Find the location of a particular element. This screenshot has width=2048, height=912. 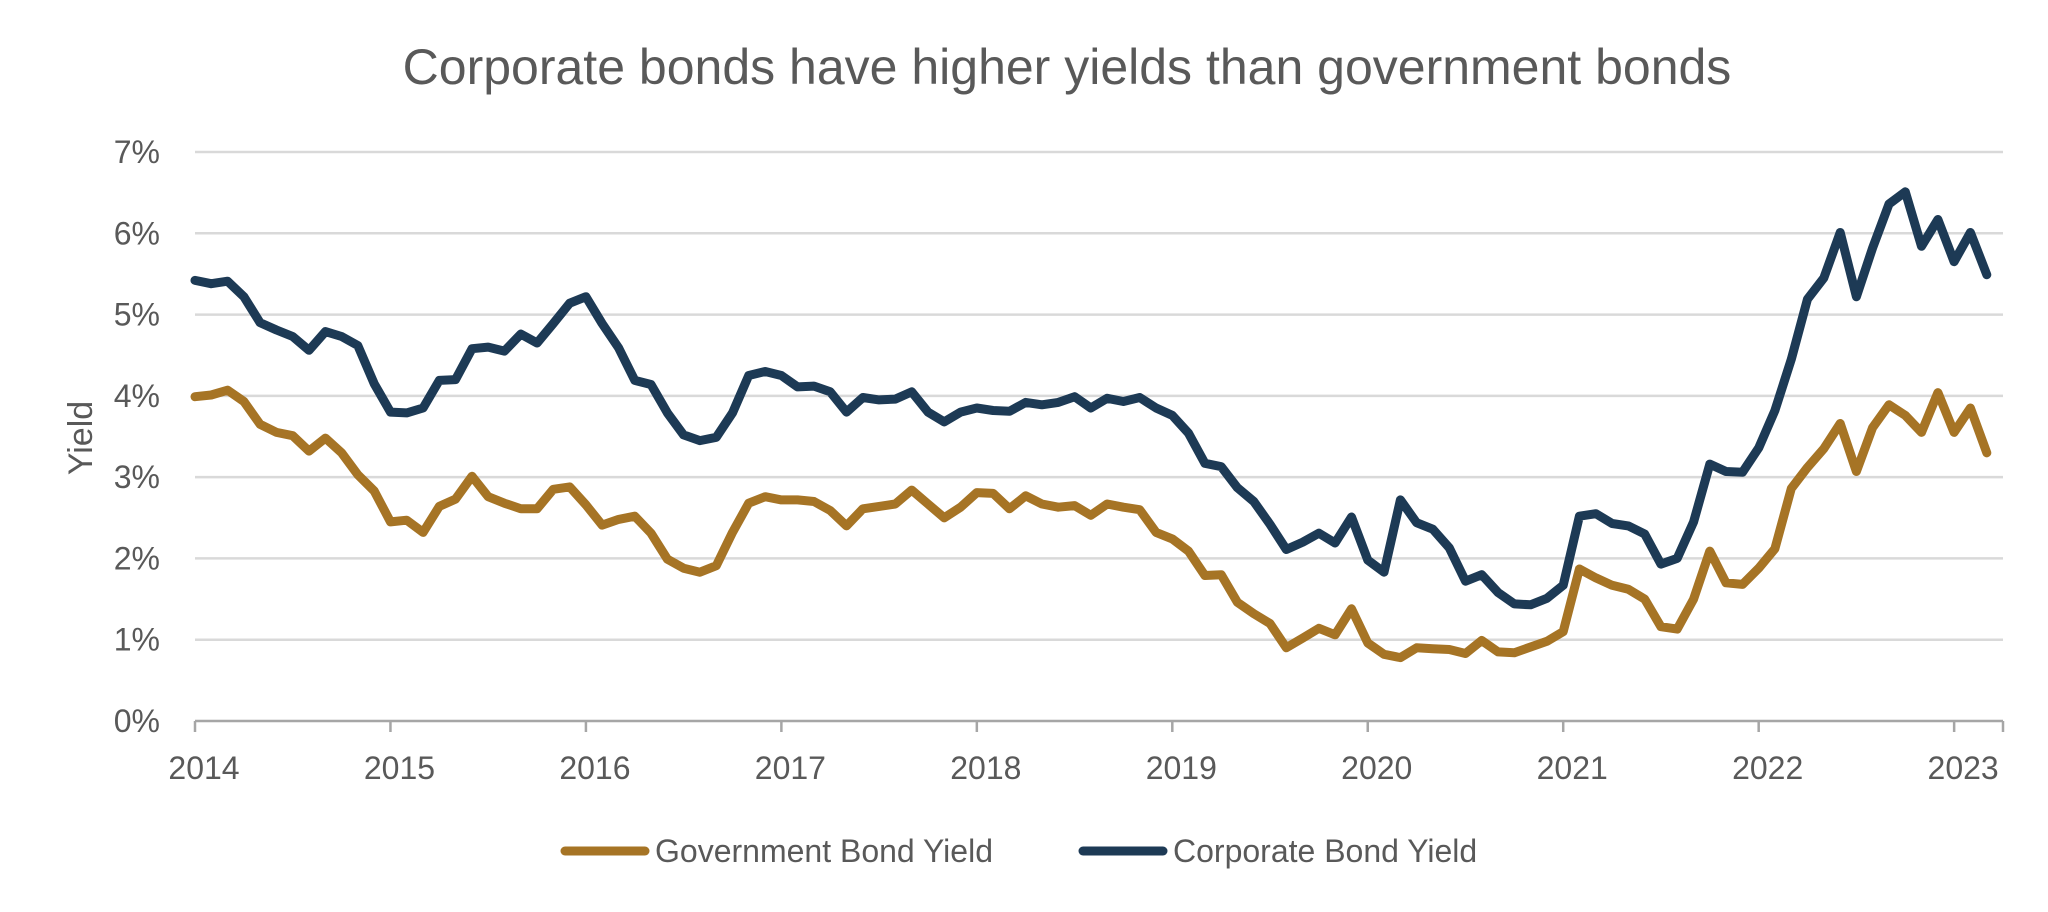

x-axis-ticks: 2014 2015 2016 2017 2018 2019 2020 2021 2022 2023 is located at coordinates (1086, 753).